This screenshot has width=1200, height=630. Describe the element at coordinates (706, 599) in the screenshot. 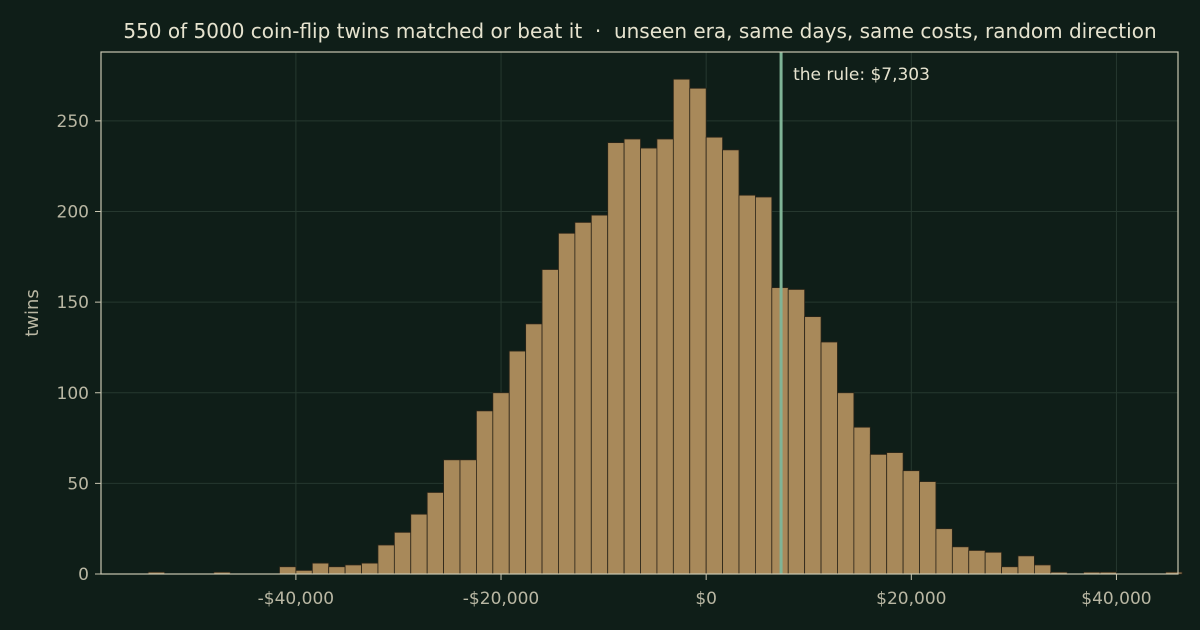

I see `x-tick-label: $0` at that location.